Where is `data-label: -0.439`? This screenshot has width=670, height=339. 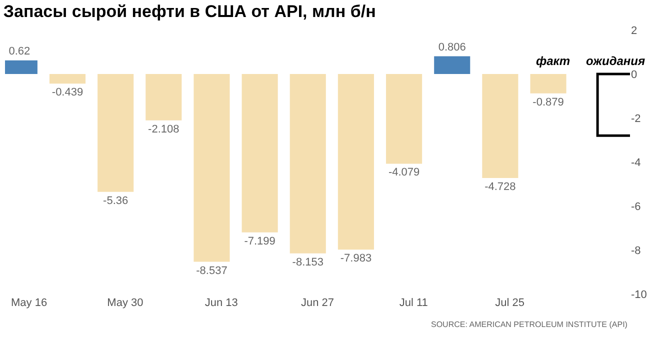 data-label: -0.439 is located at coordinates (68, 92).